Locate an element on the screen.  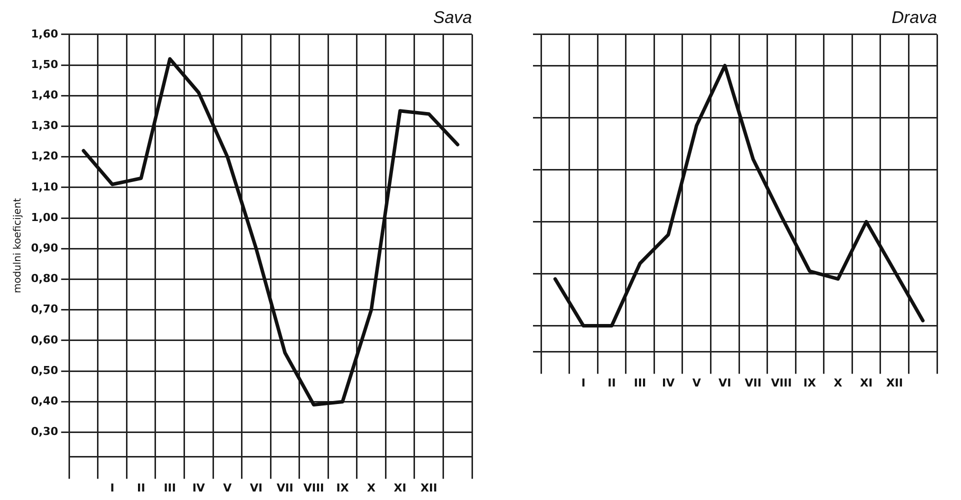
chart-title: Drava is located at coordinates (914, 17).